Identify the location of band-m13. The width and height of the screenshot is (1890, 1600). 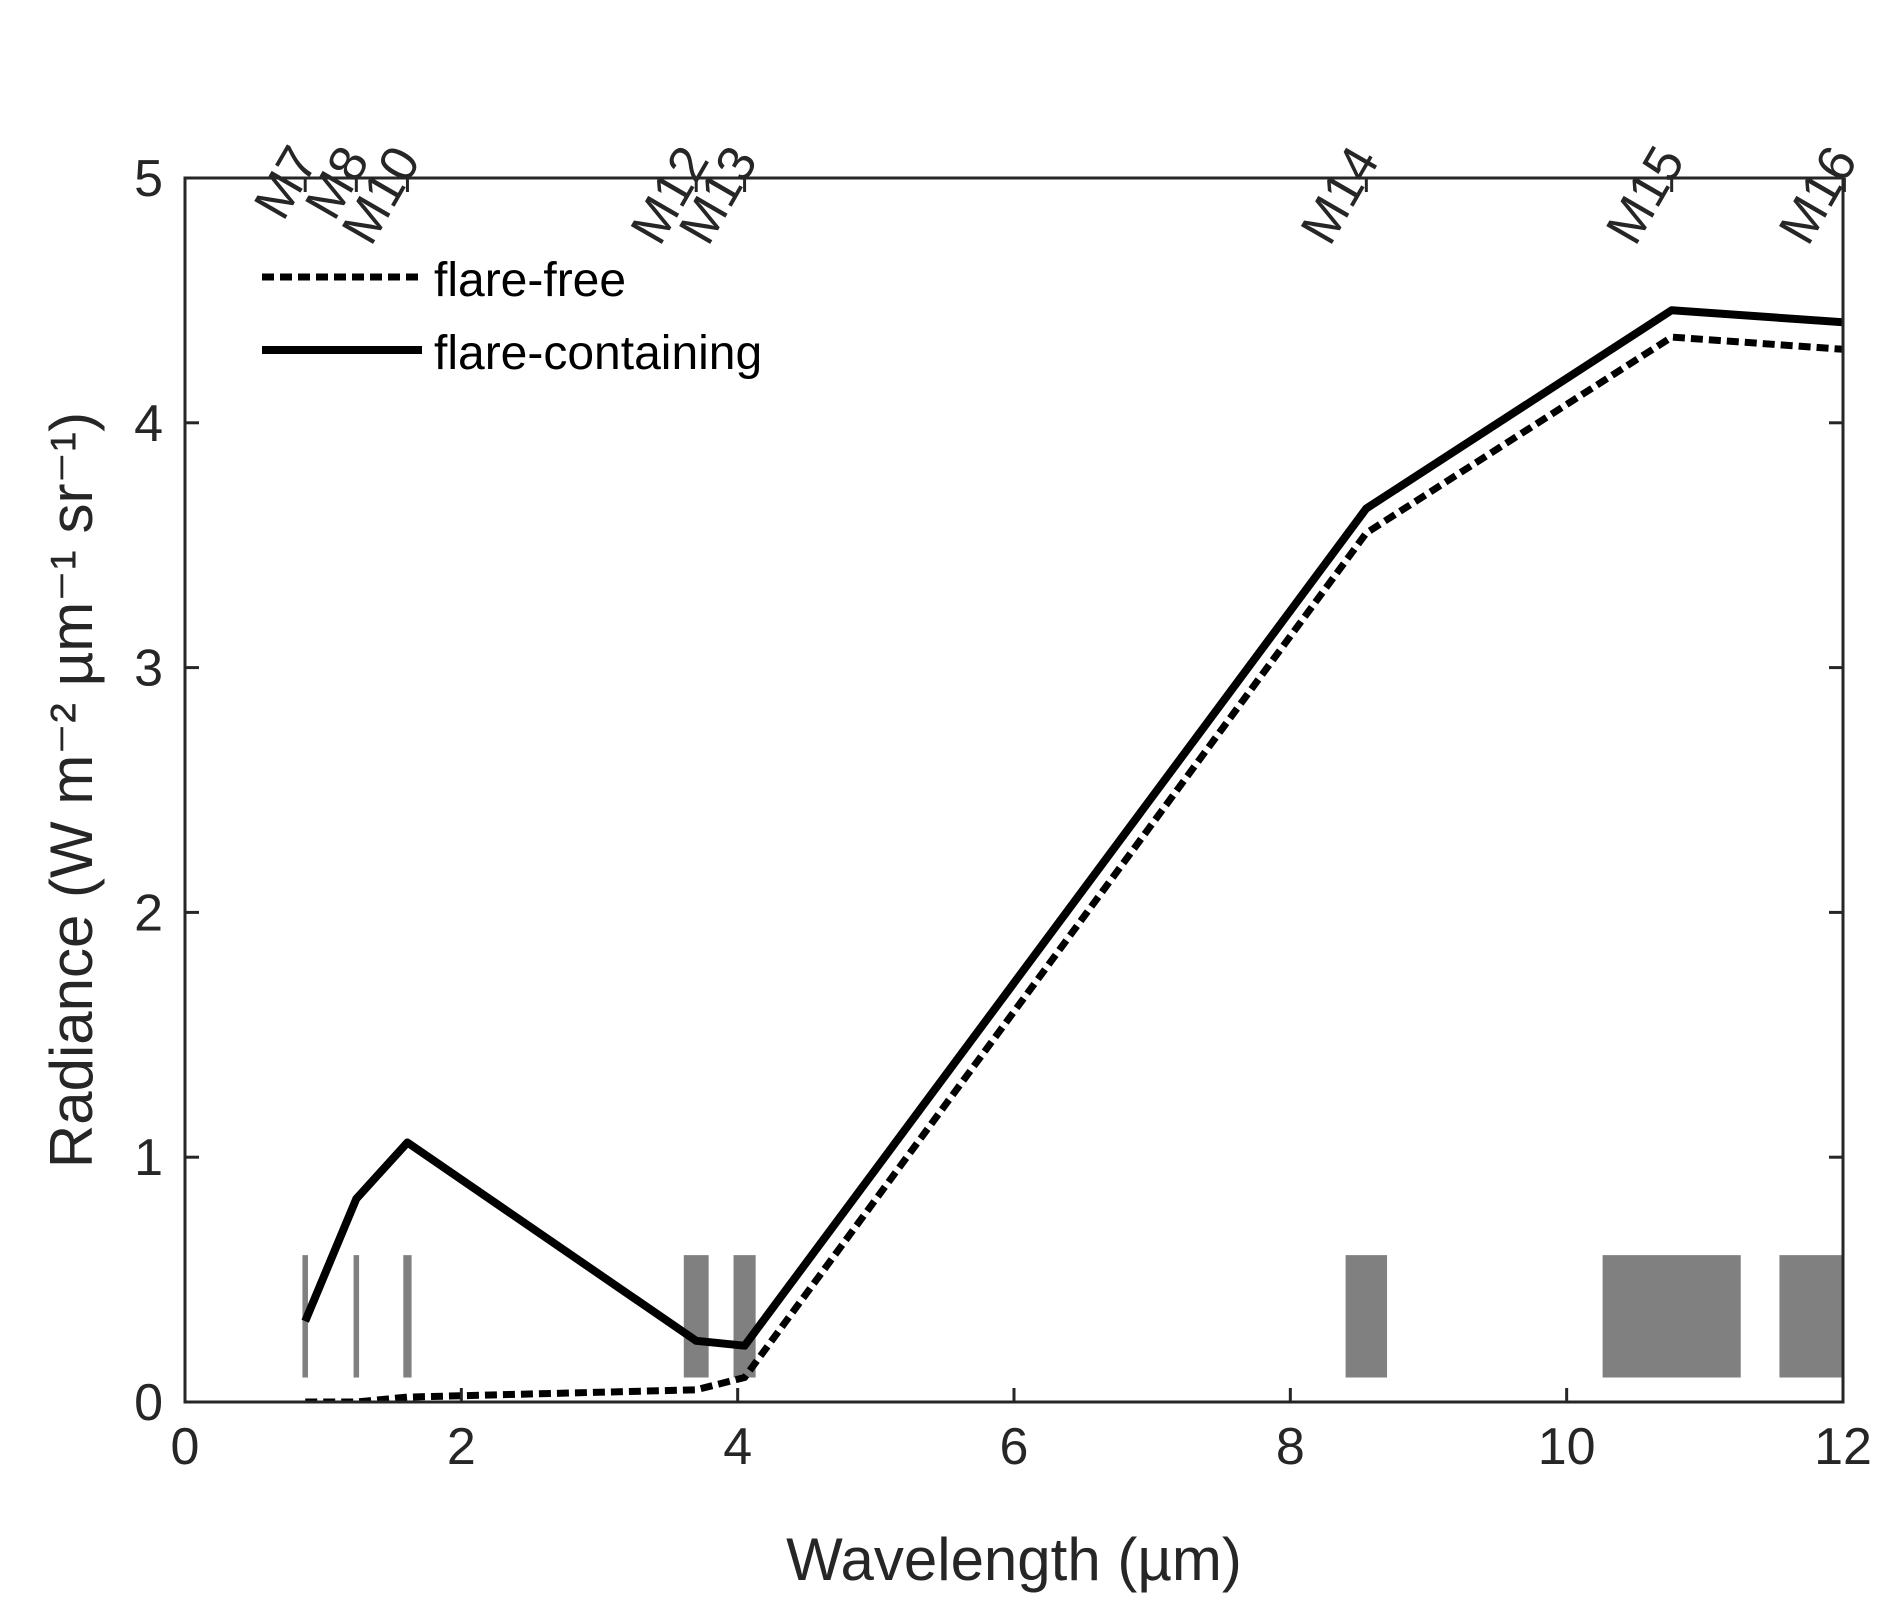
(744, 1316).